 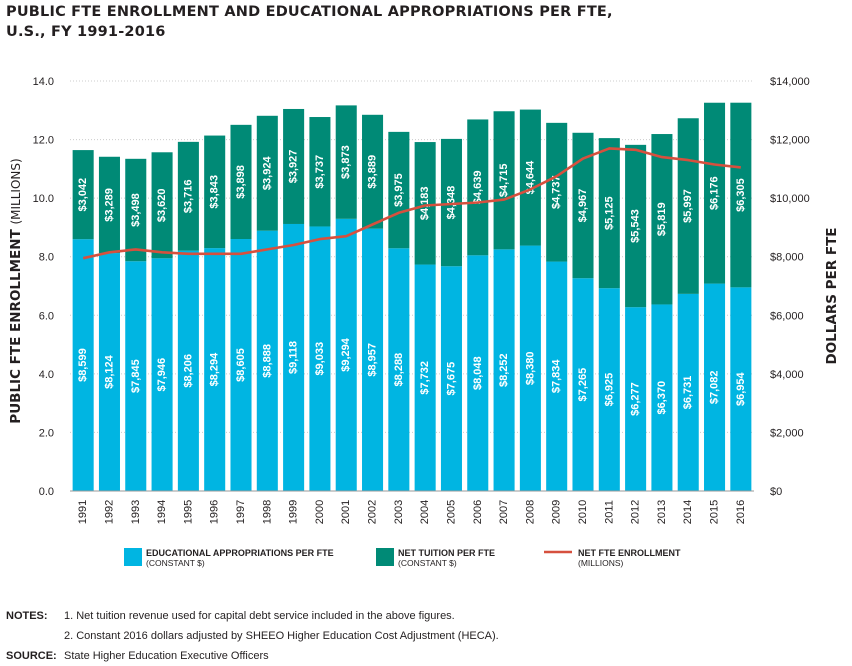 I want to click on enrollment-line, so click(x=411, y=203).